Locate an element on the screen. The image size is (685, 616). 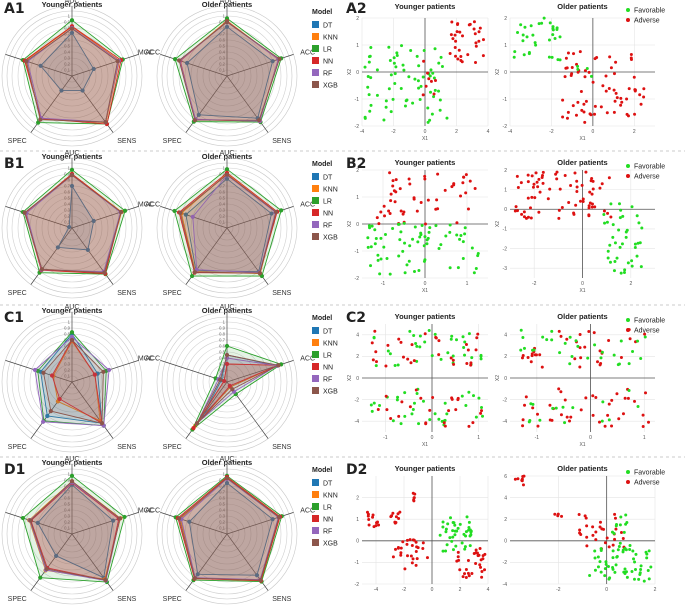
y-tick-label: 4 is located at coordinates (505, 498).